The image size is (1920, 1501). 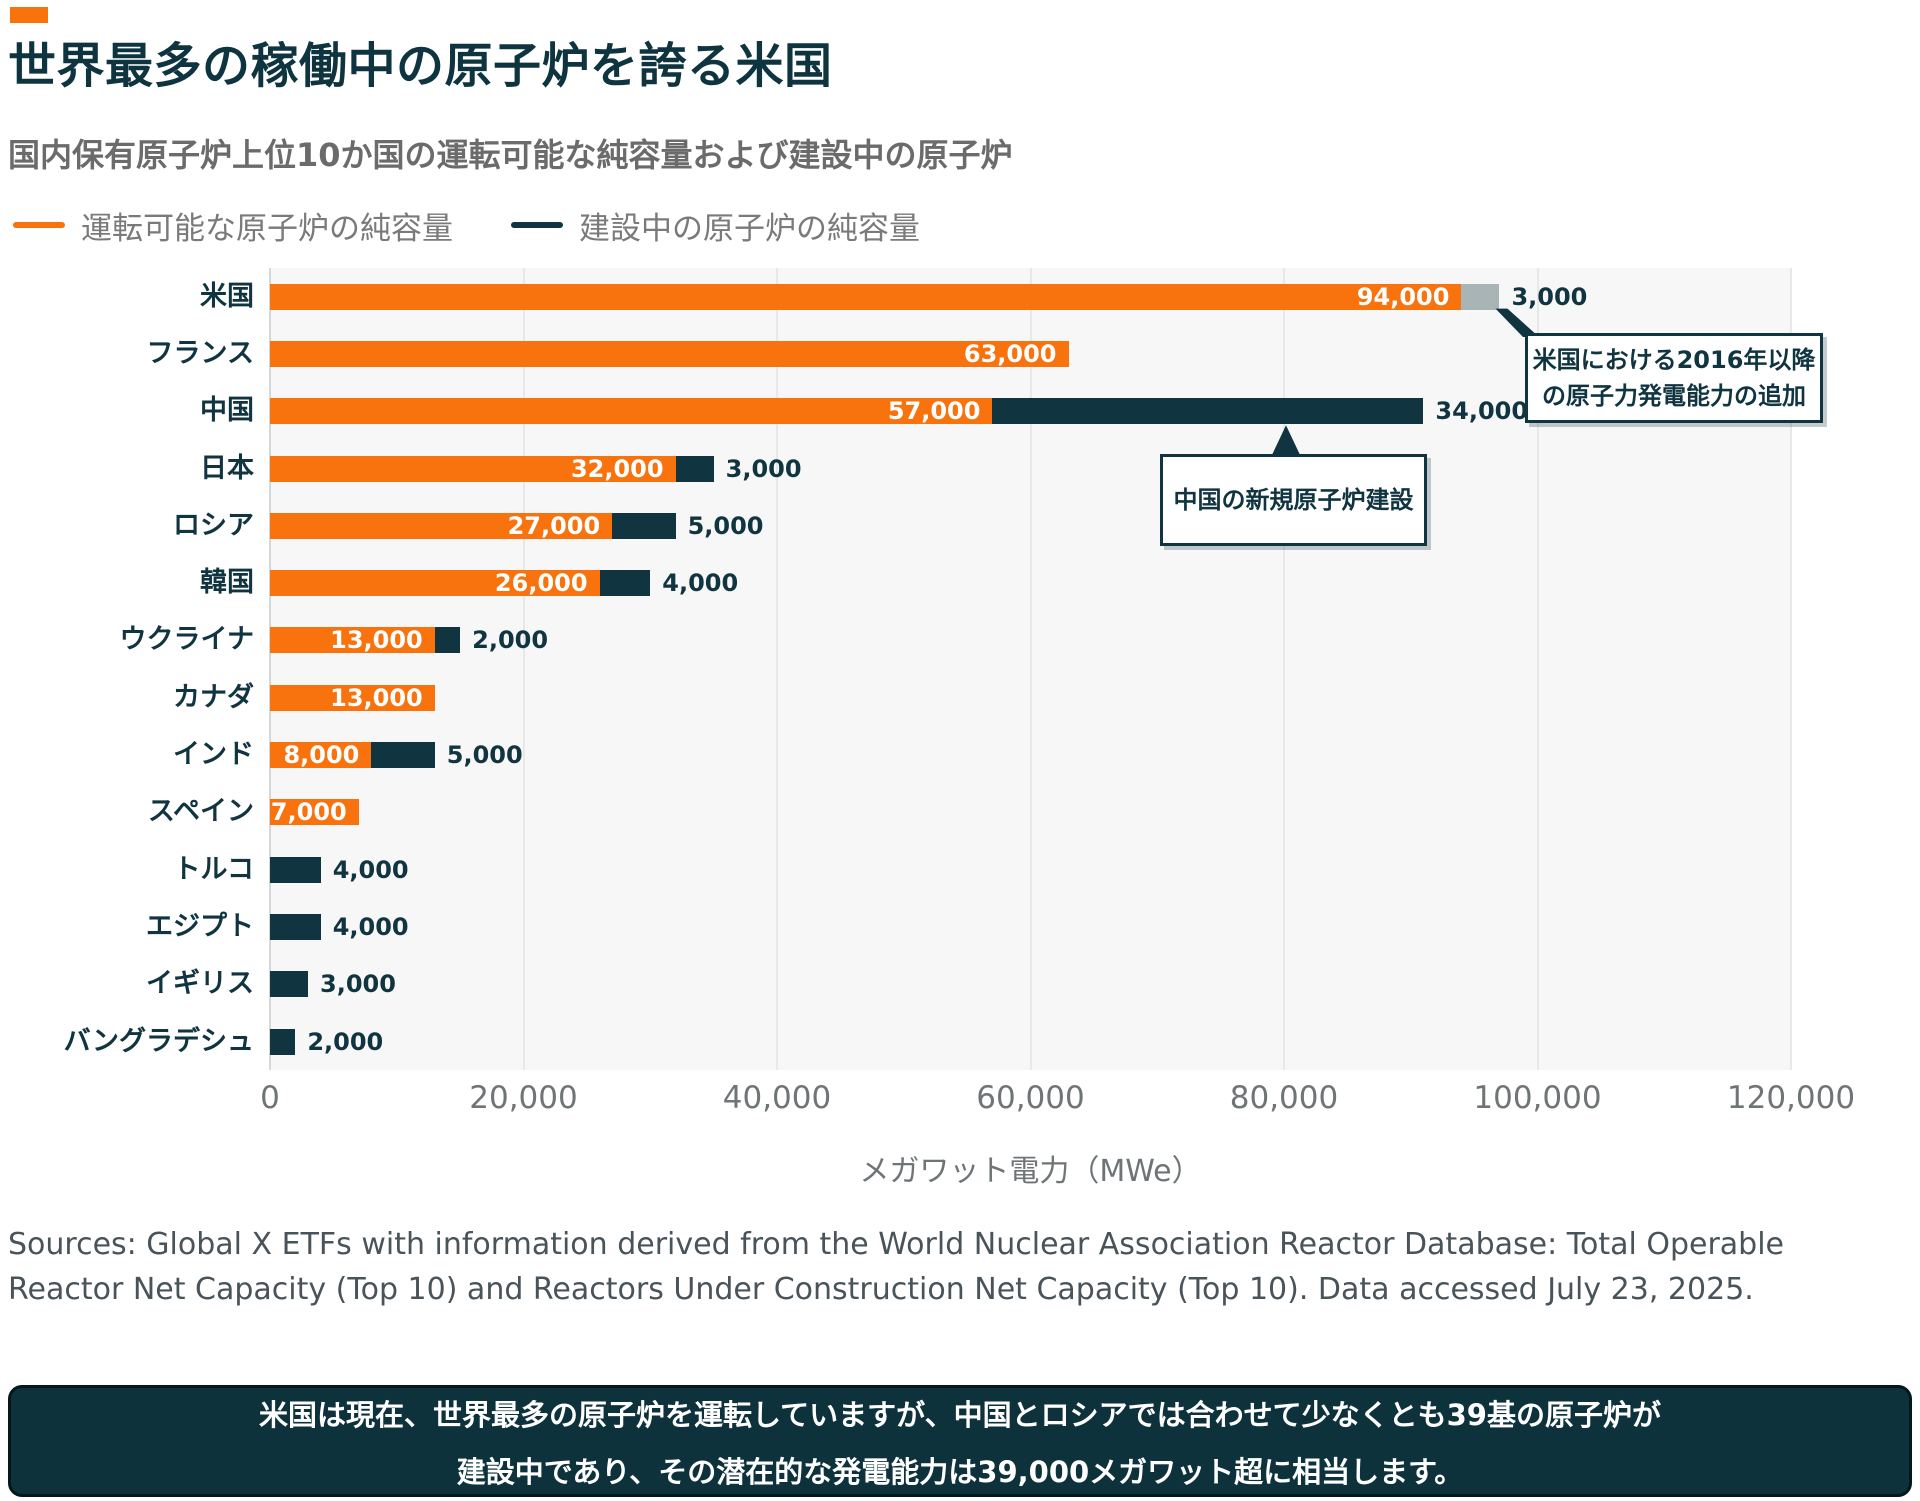 I want to click on x-tick-label: 100,000, so click(x=1537, y=1098).